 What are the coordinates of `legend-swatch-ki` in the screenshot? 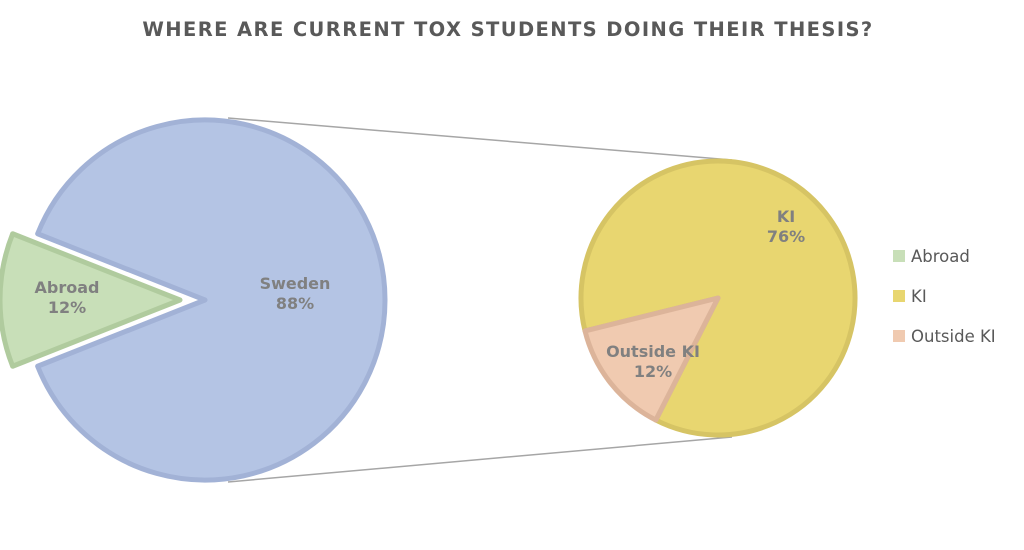 It's located at (899, 296).